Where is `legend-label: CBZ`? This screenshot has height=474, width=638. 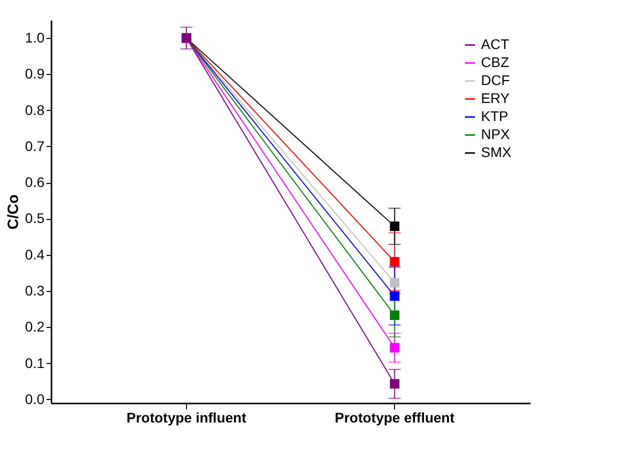
legend-label: CBZ is located at coordinates (495, 62).